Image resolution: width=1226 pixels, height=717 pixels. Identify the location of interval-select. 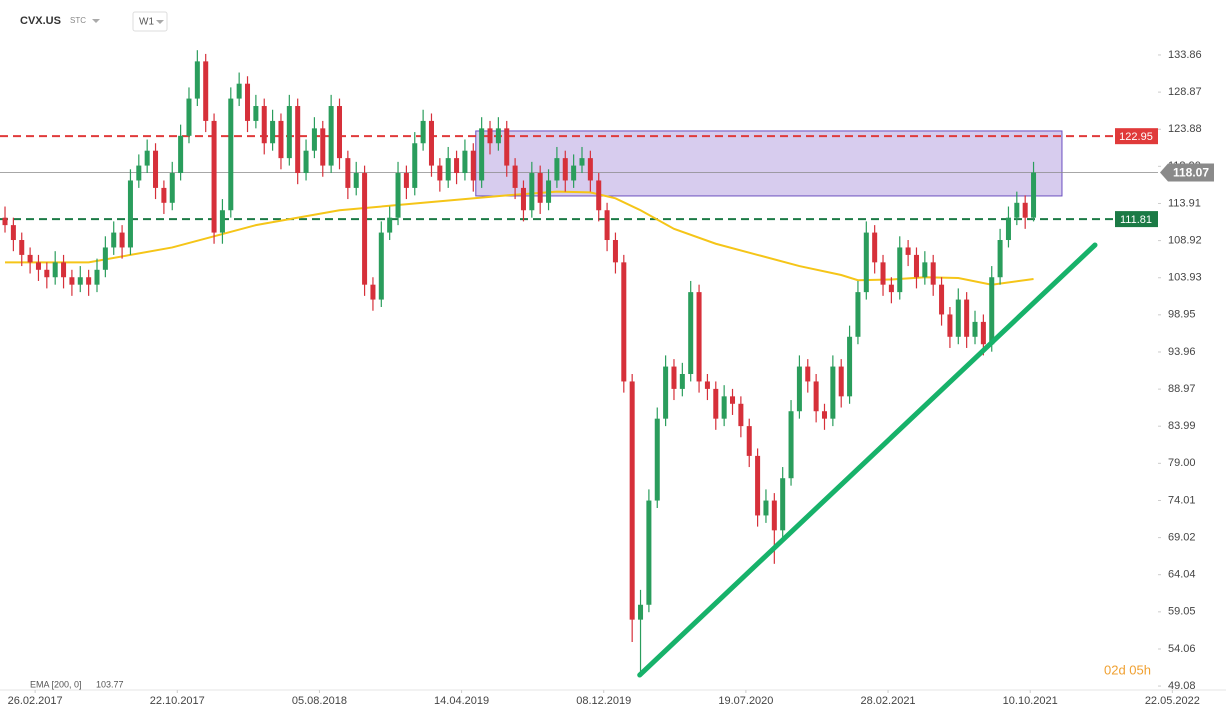
(150, 21).